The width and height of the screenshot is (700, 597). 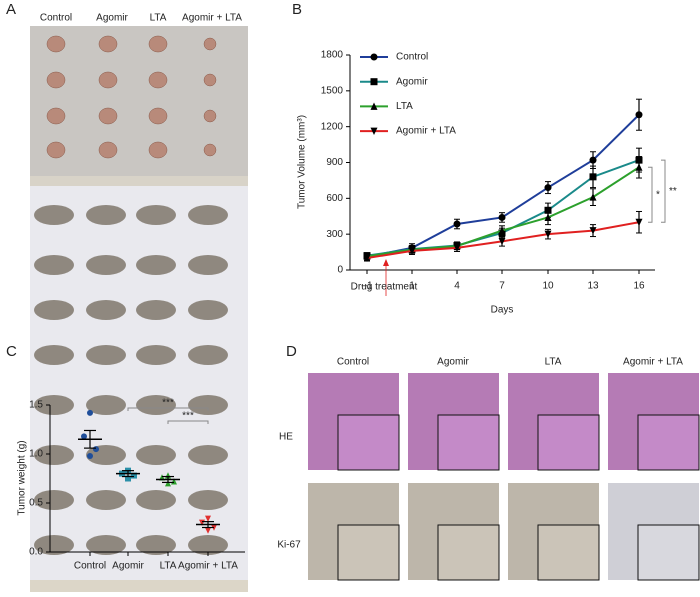 I want to click on x-tick-label: 10, so click(x=548, y=286).